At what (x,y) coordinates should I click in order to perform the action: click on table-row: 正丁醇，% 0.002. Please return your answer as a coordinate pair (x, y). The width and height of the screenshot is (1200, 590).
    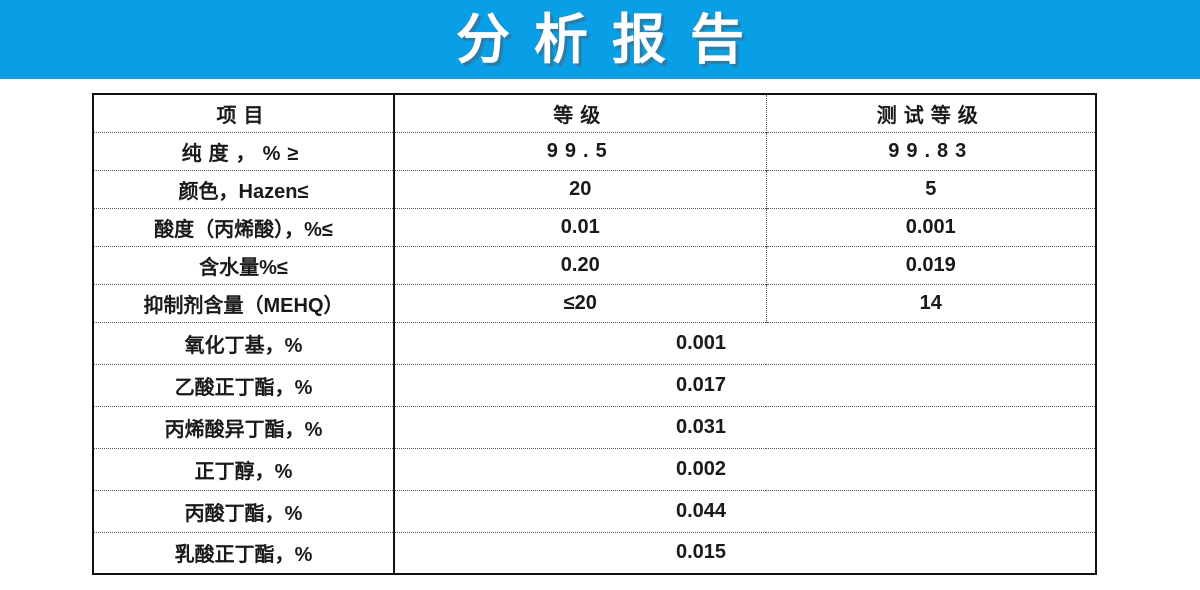
    Looking at the image, I should click on (594, 468).